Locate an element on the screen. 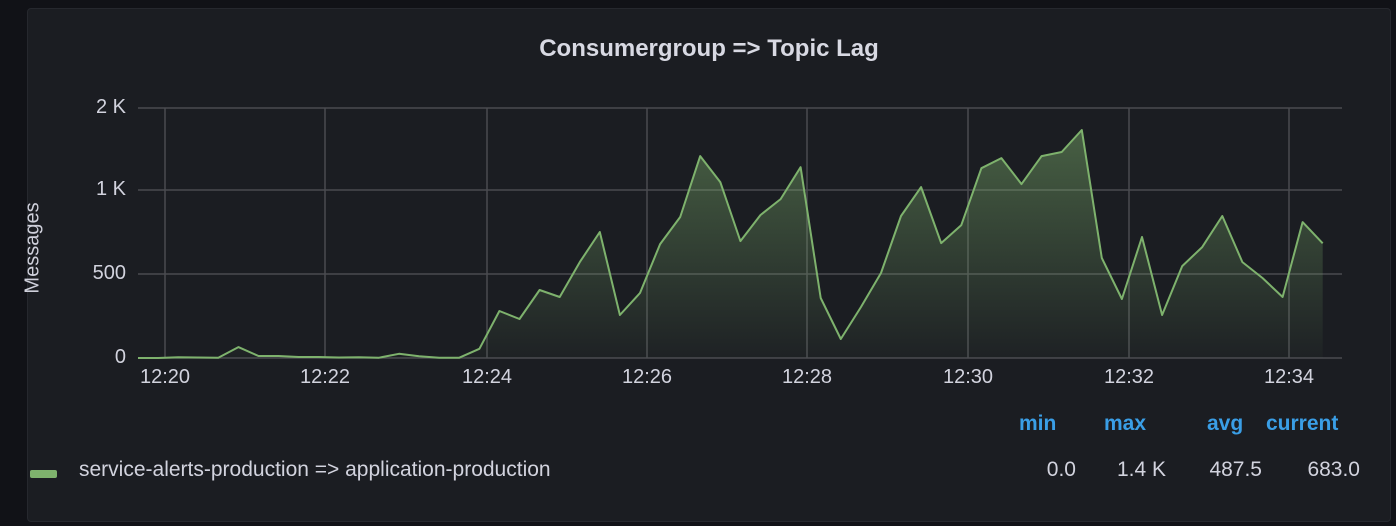  panel-title: Consumergroup => Topic Lag is located at coordinates (709, 48).